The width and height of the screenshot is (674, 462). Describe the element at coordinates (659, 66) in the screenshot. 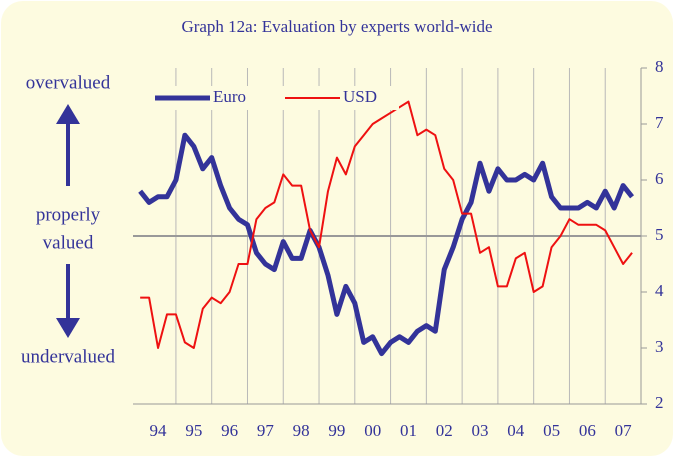

I see `y-tick-label: 8` at that location.